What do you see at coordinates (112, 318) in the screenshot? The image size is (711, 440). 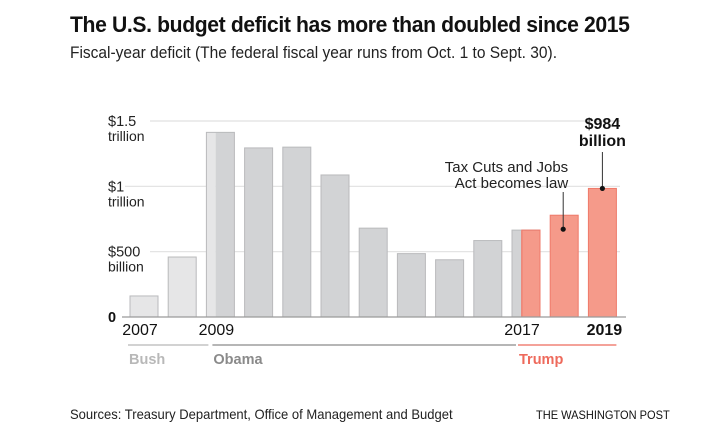 I see `y-tick-label: 0` at bounding box center [112, 318].